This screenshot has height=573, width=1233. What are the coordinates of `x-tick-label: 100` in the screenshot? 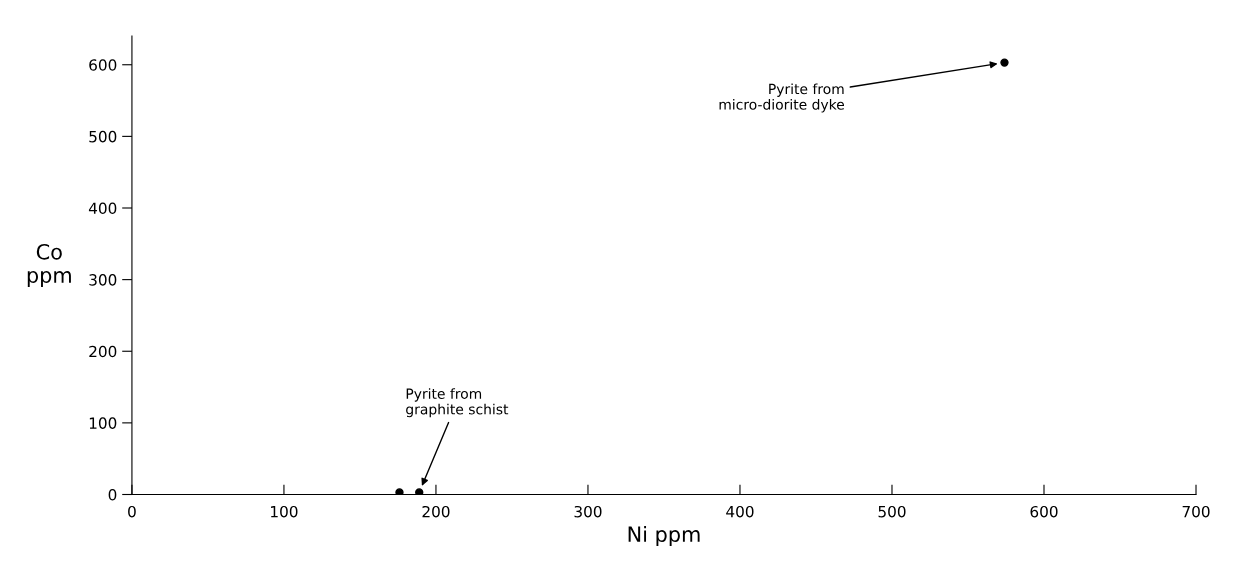 It's located at (284, 511).